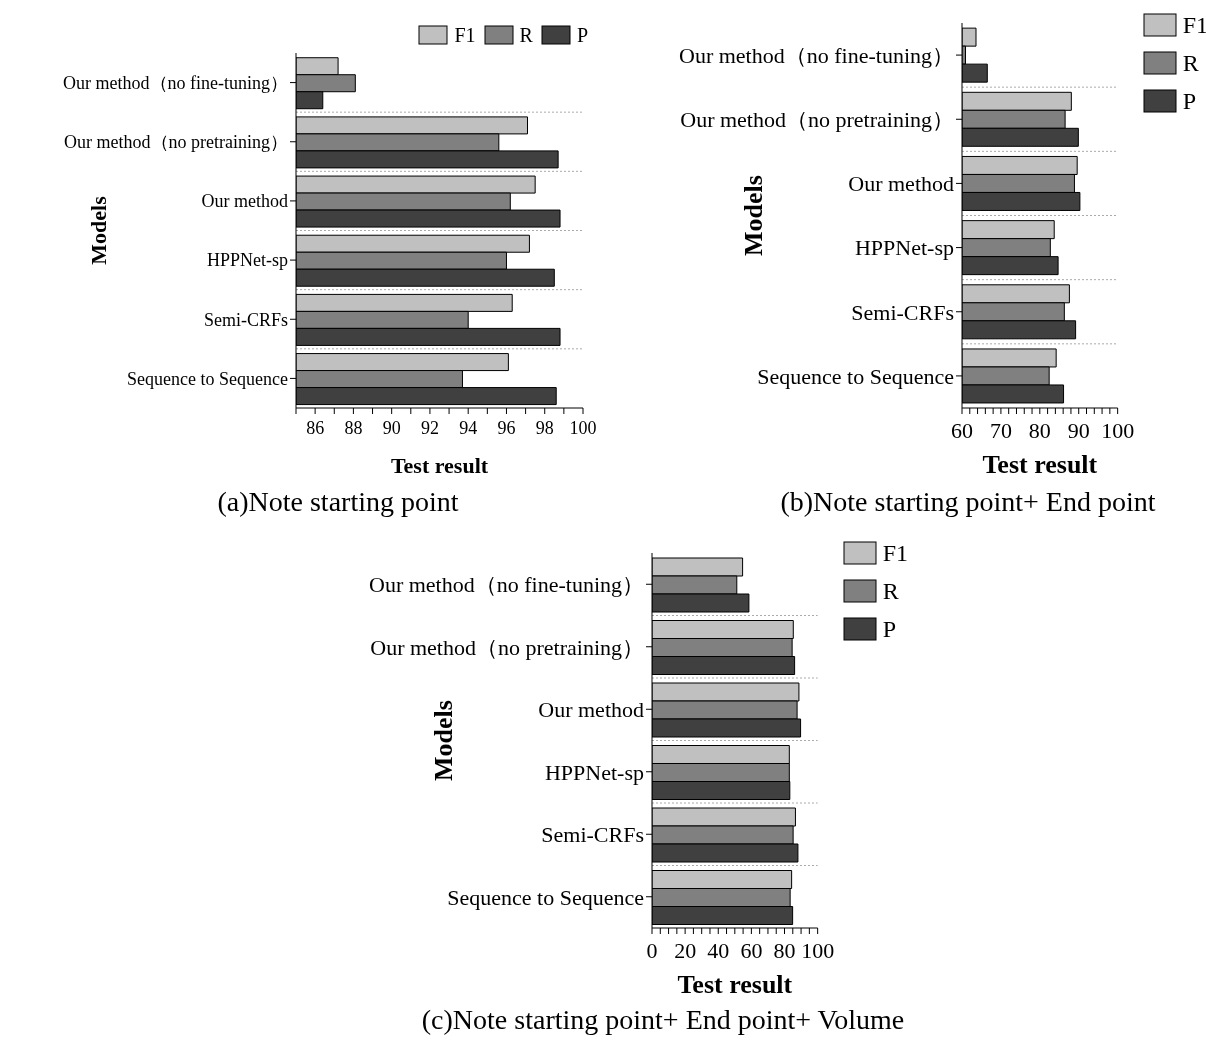  I want to click on x-tick-label: 20, so click(685, 950).